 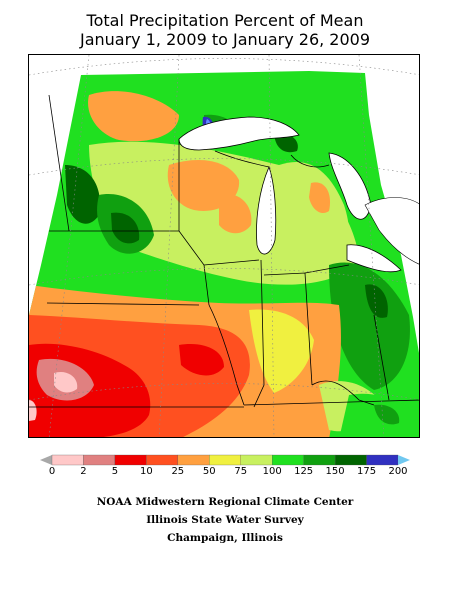 I want to click on footer-organization: NOAA Midwestern Regional Climate Center, so click(x=225, y=502).